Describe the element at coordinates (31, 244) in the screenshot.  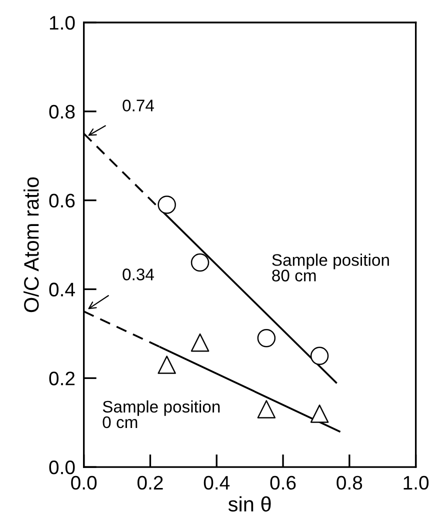
I see `y-axis-title: O/C Atom ratio` at that location.